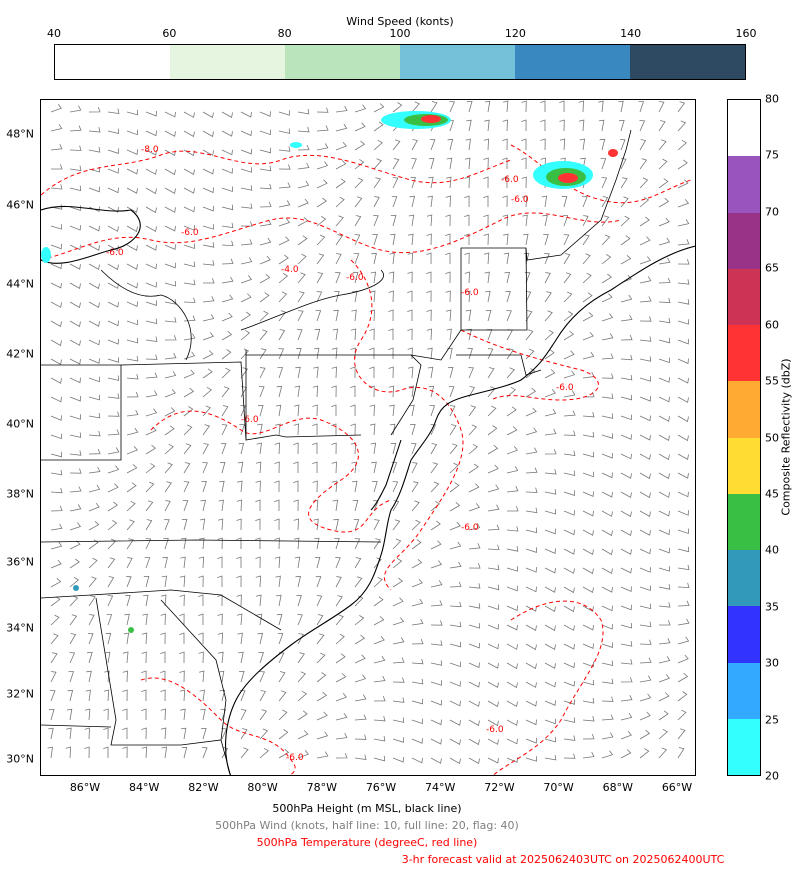 This screenshot has width=800, height=875. I want to click on temperature-contour-label: -6.0, so click(250, 420).